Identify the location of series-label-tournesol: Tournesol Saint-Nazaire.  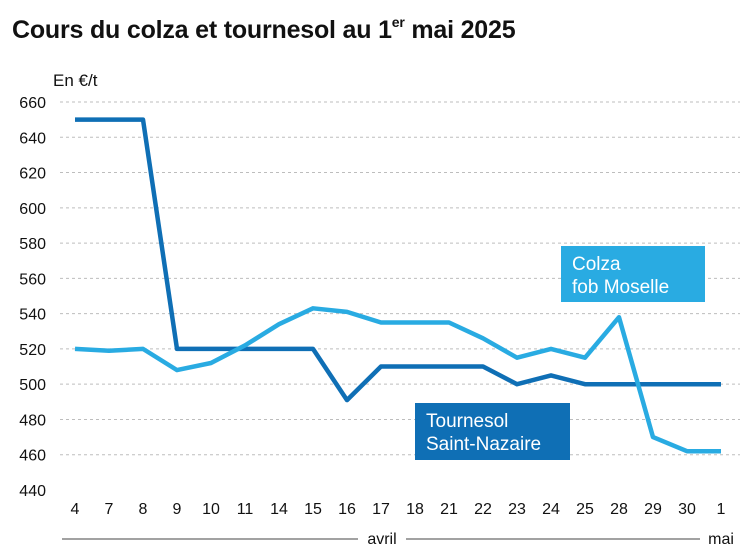
(492, 431).